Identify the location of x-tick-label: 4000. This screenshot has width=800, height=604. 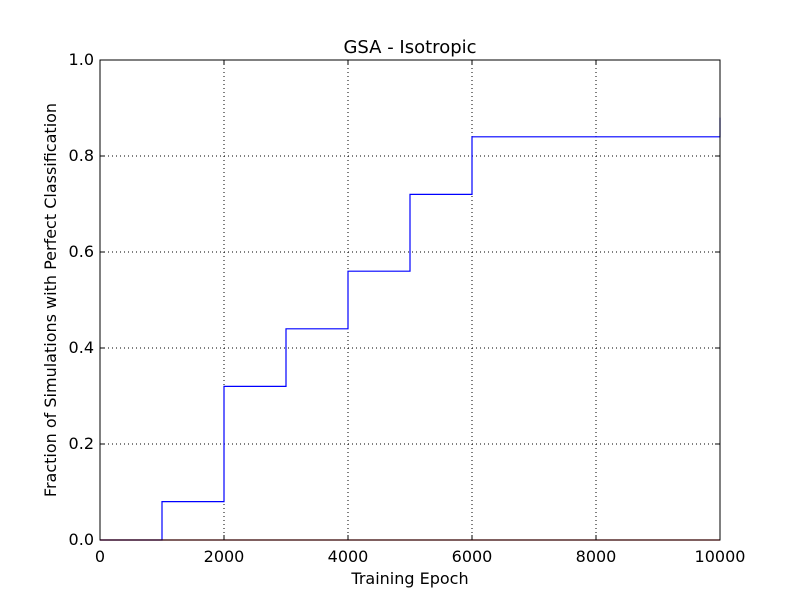
(348, 556).